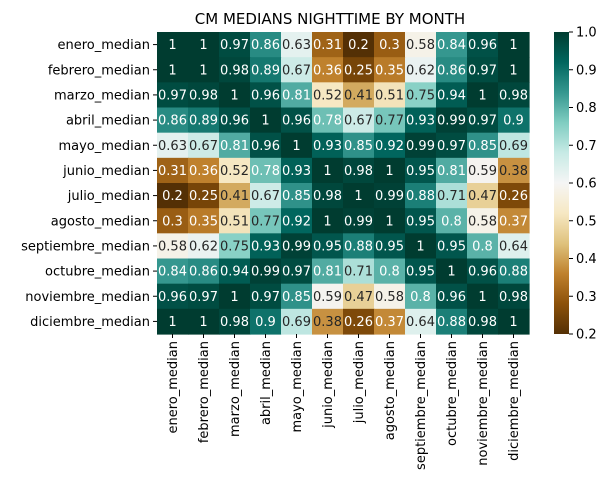  What do you see at coordinates (586, 297) in the screenshot?
I see `colorbar-tick-label: 0.3` at bounding box center [586, 297].